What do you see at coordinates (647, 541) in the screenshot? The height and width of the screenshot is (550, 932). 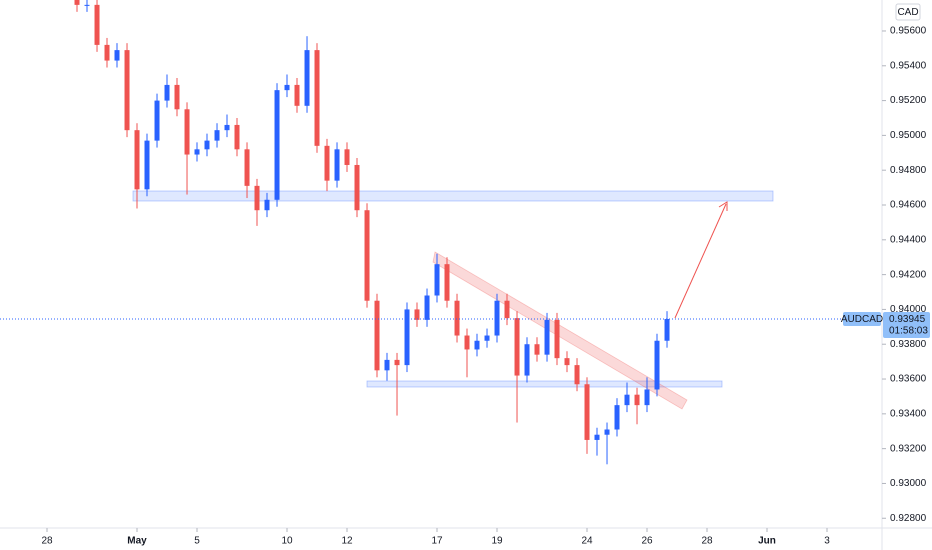 I see `x-tick-label: 26` at bounding box center [647, 541].